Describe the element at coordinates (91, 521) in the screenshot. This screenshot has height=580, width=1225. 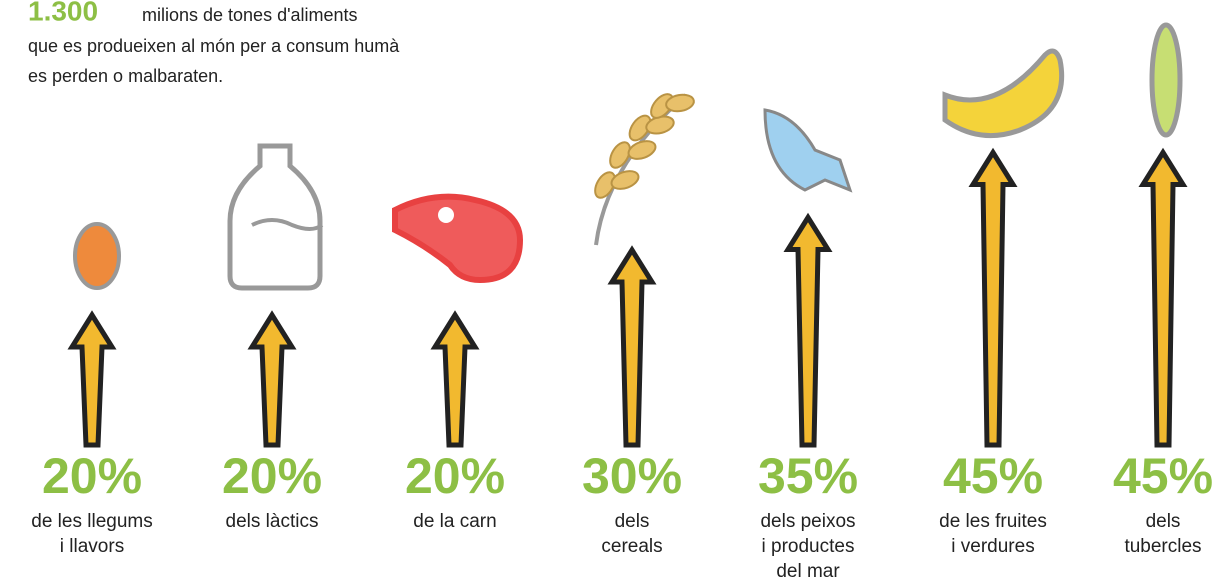
I see `category-label: de les llegums` at that location.